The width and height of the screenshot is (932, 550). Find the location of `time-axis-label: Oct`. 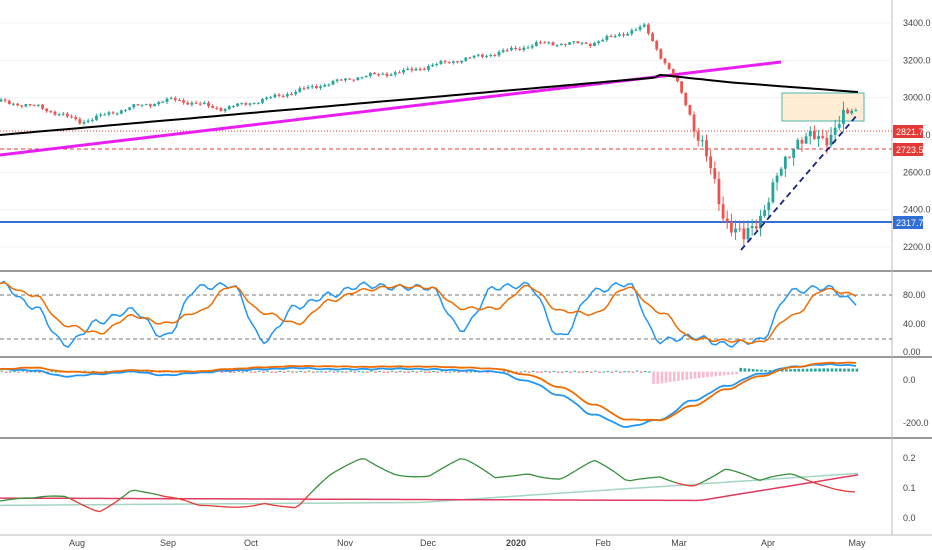

time-axis-label: Oct is located at coordinates (251, 543).